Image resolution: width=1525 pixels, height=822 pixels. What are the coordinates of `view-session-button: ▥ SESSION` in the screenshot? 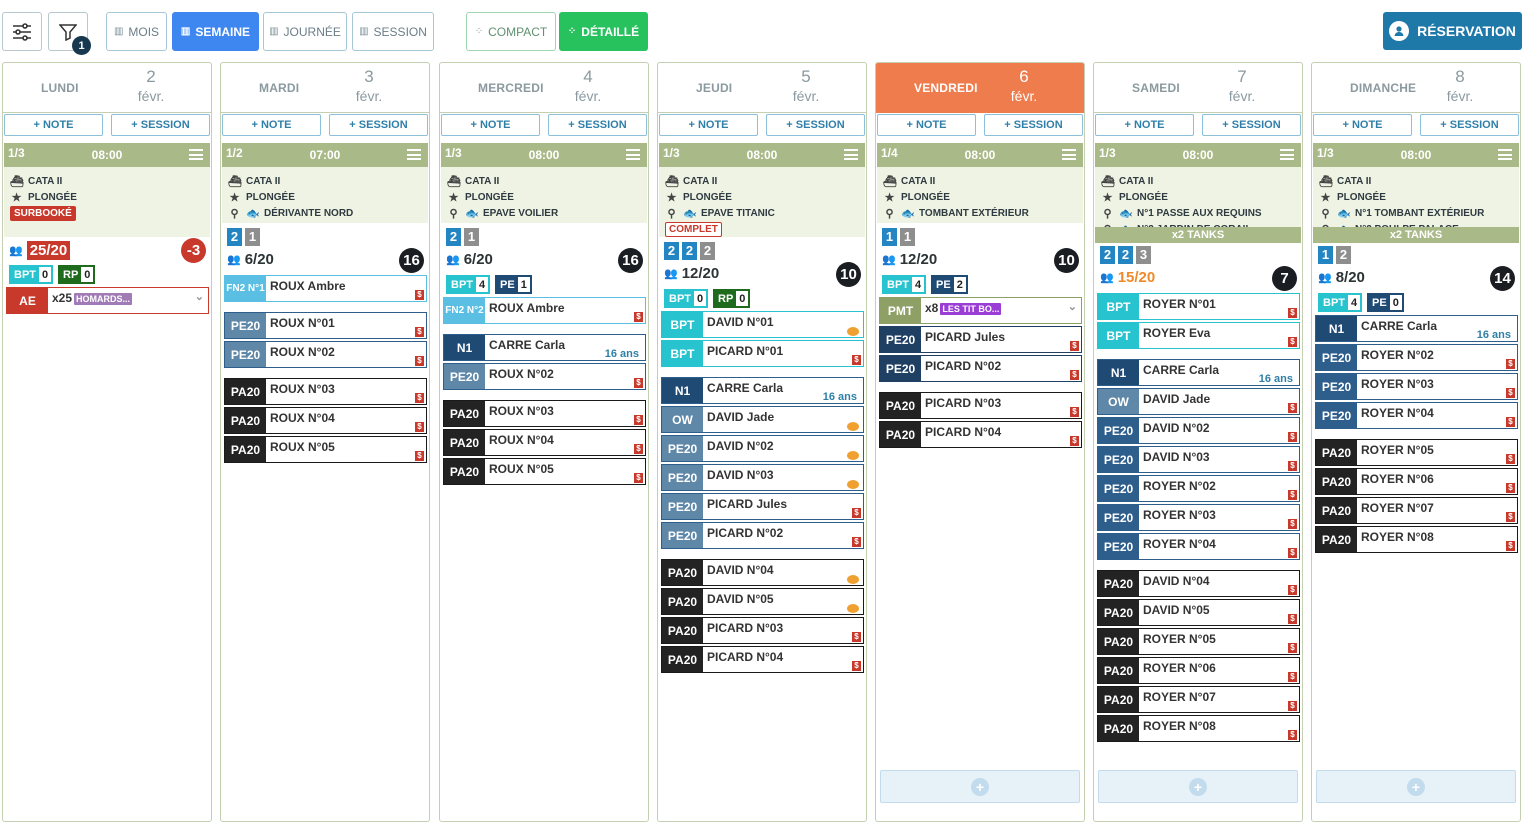 It's located at (393, 31).